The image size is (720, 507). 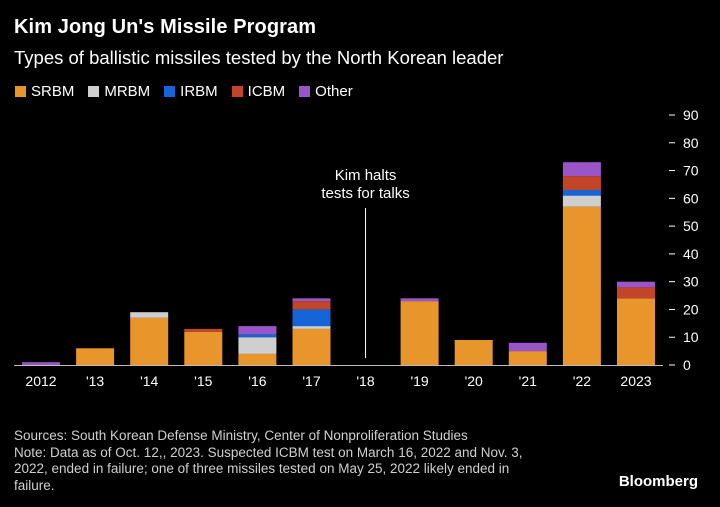 I want to click on y-tick-label: 90, so click(x=691, y=115).